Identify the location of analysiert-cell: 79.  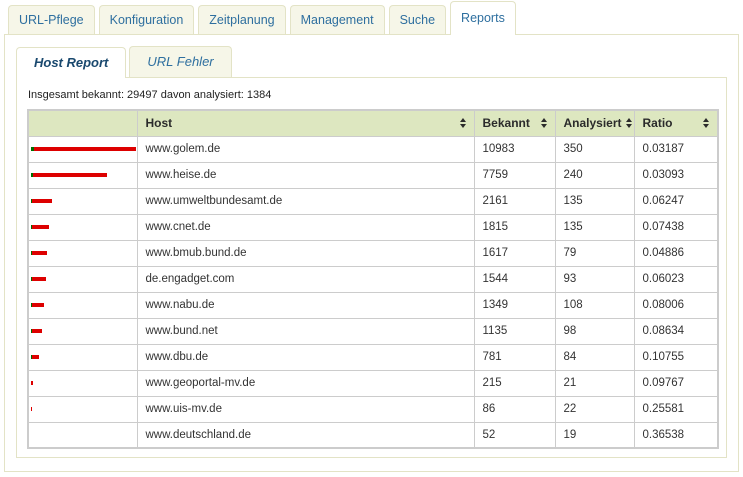
(594, 253).